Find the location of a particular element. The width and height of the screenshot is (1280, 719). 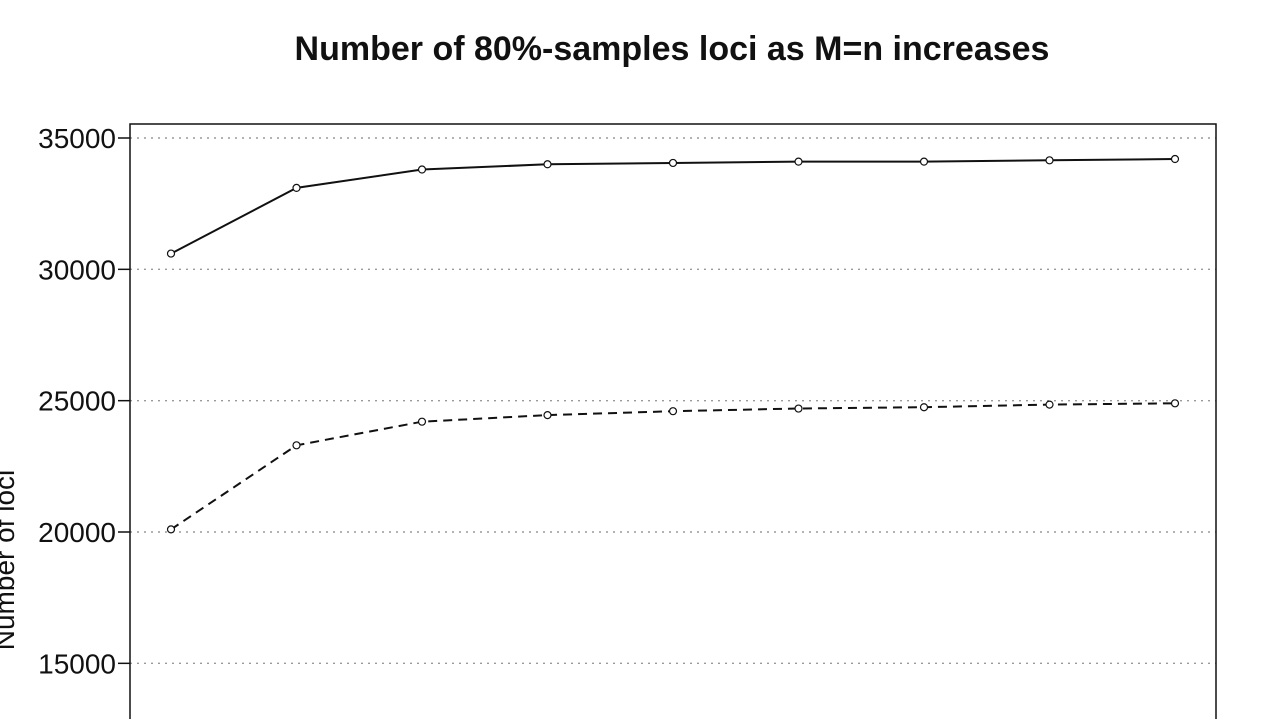

y-axis: 15000 20000 25000 30000 35000 is located at coordinates (84, 401).